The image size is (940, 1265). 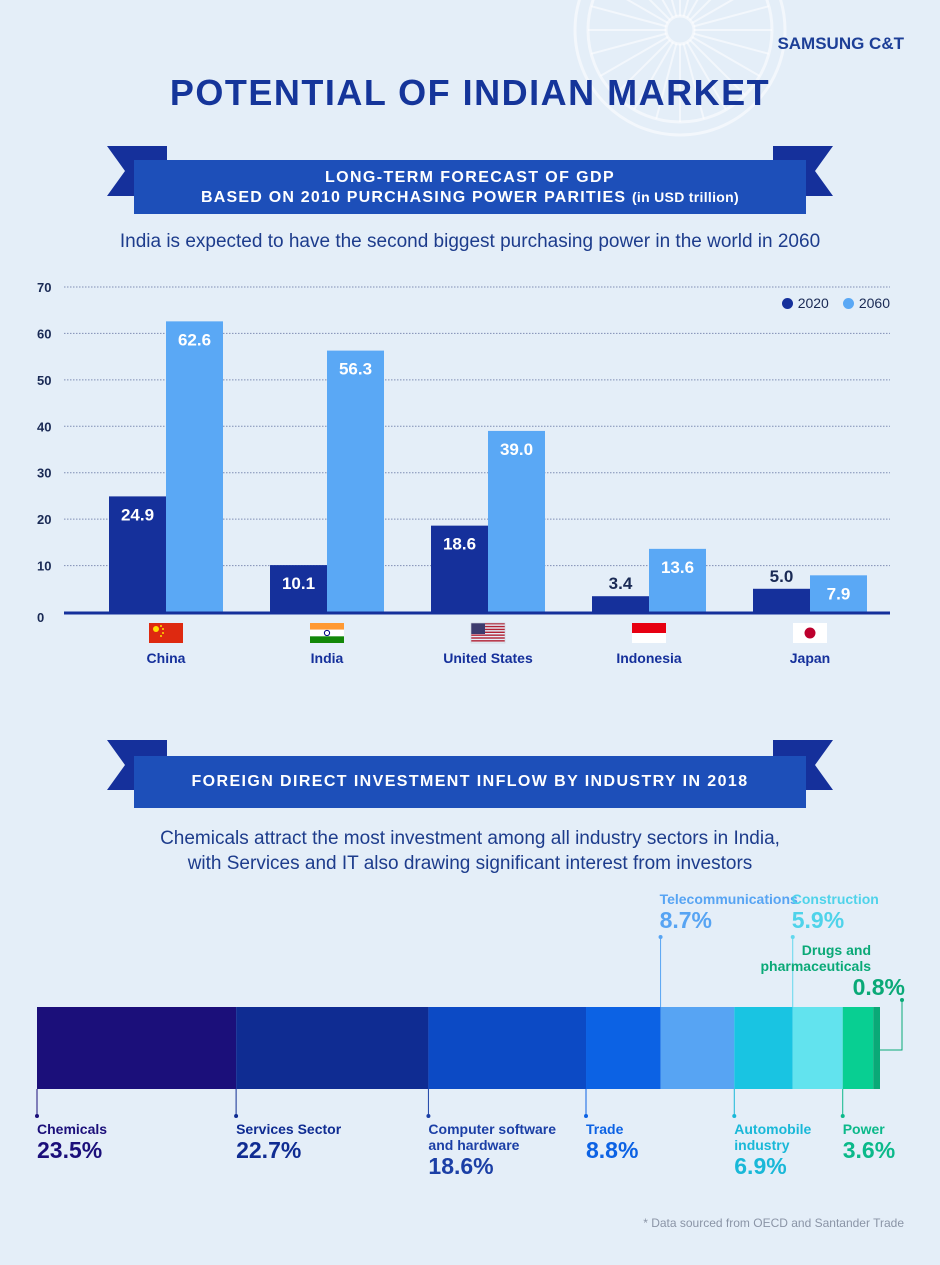 I want to click on legend-item-2020: 2020, so click(x=805, y=303).